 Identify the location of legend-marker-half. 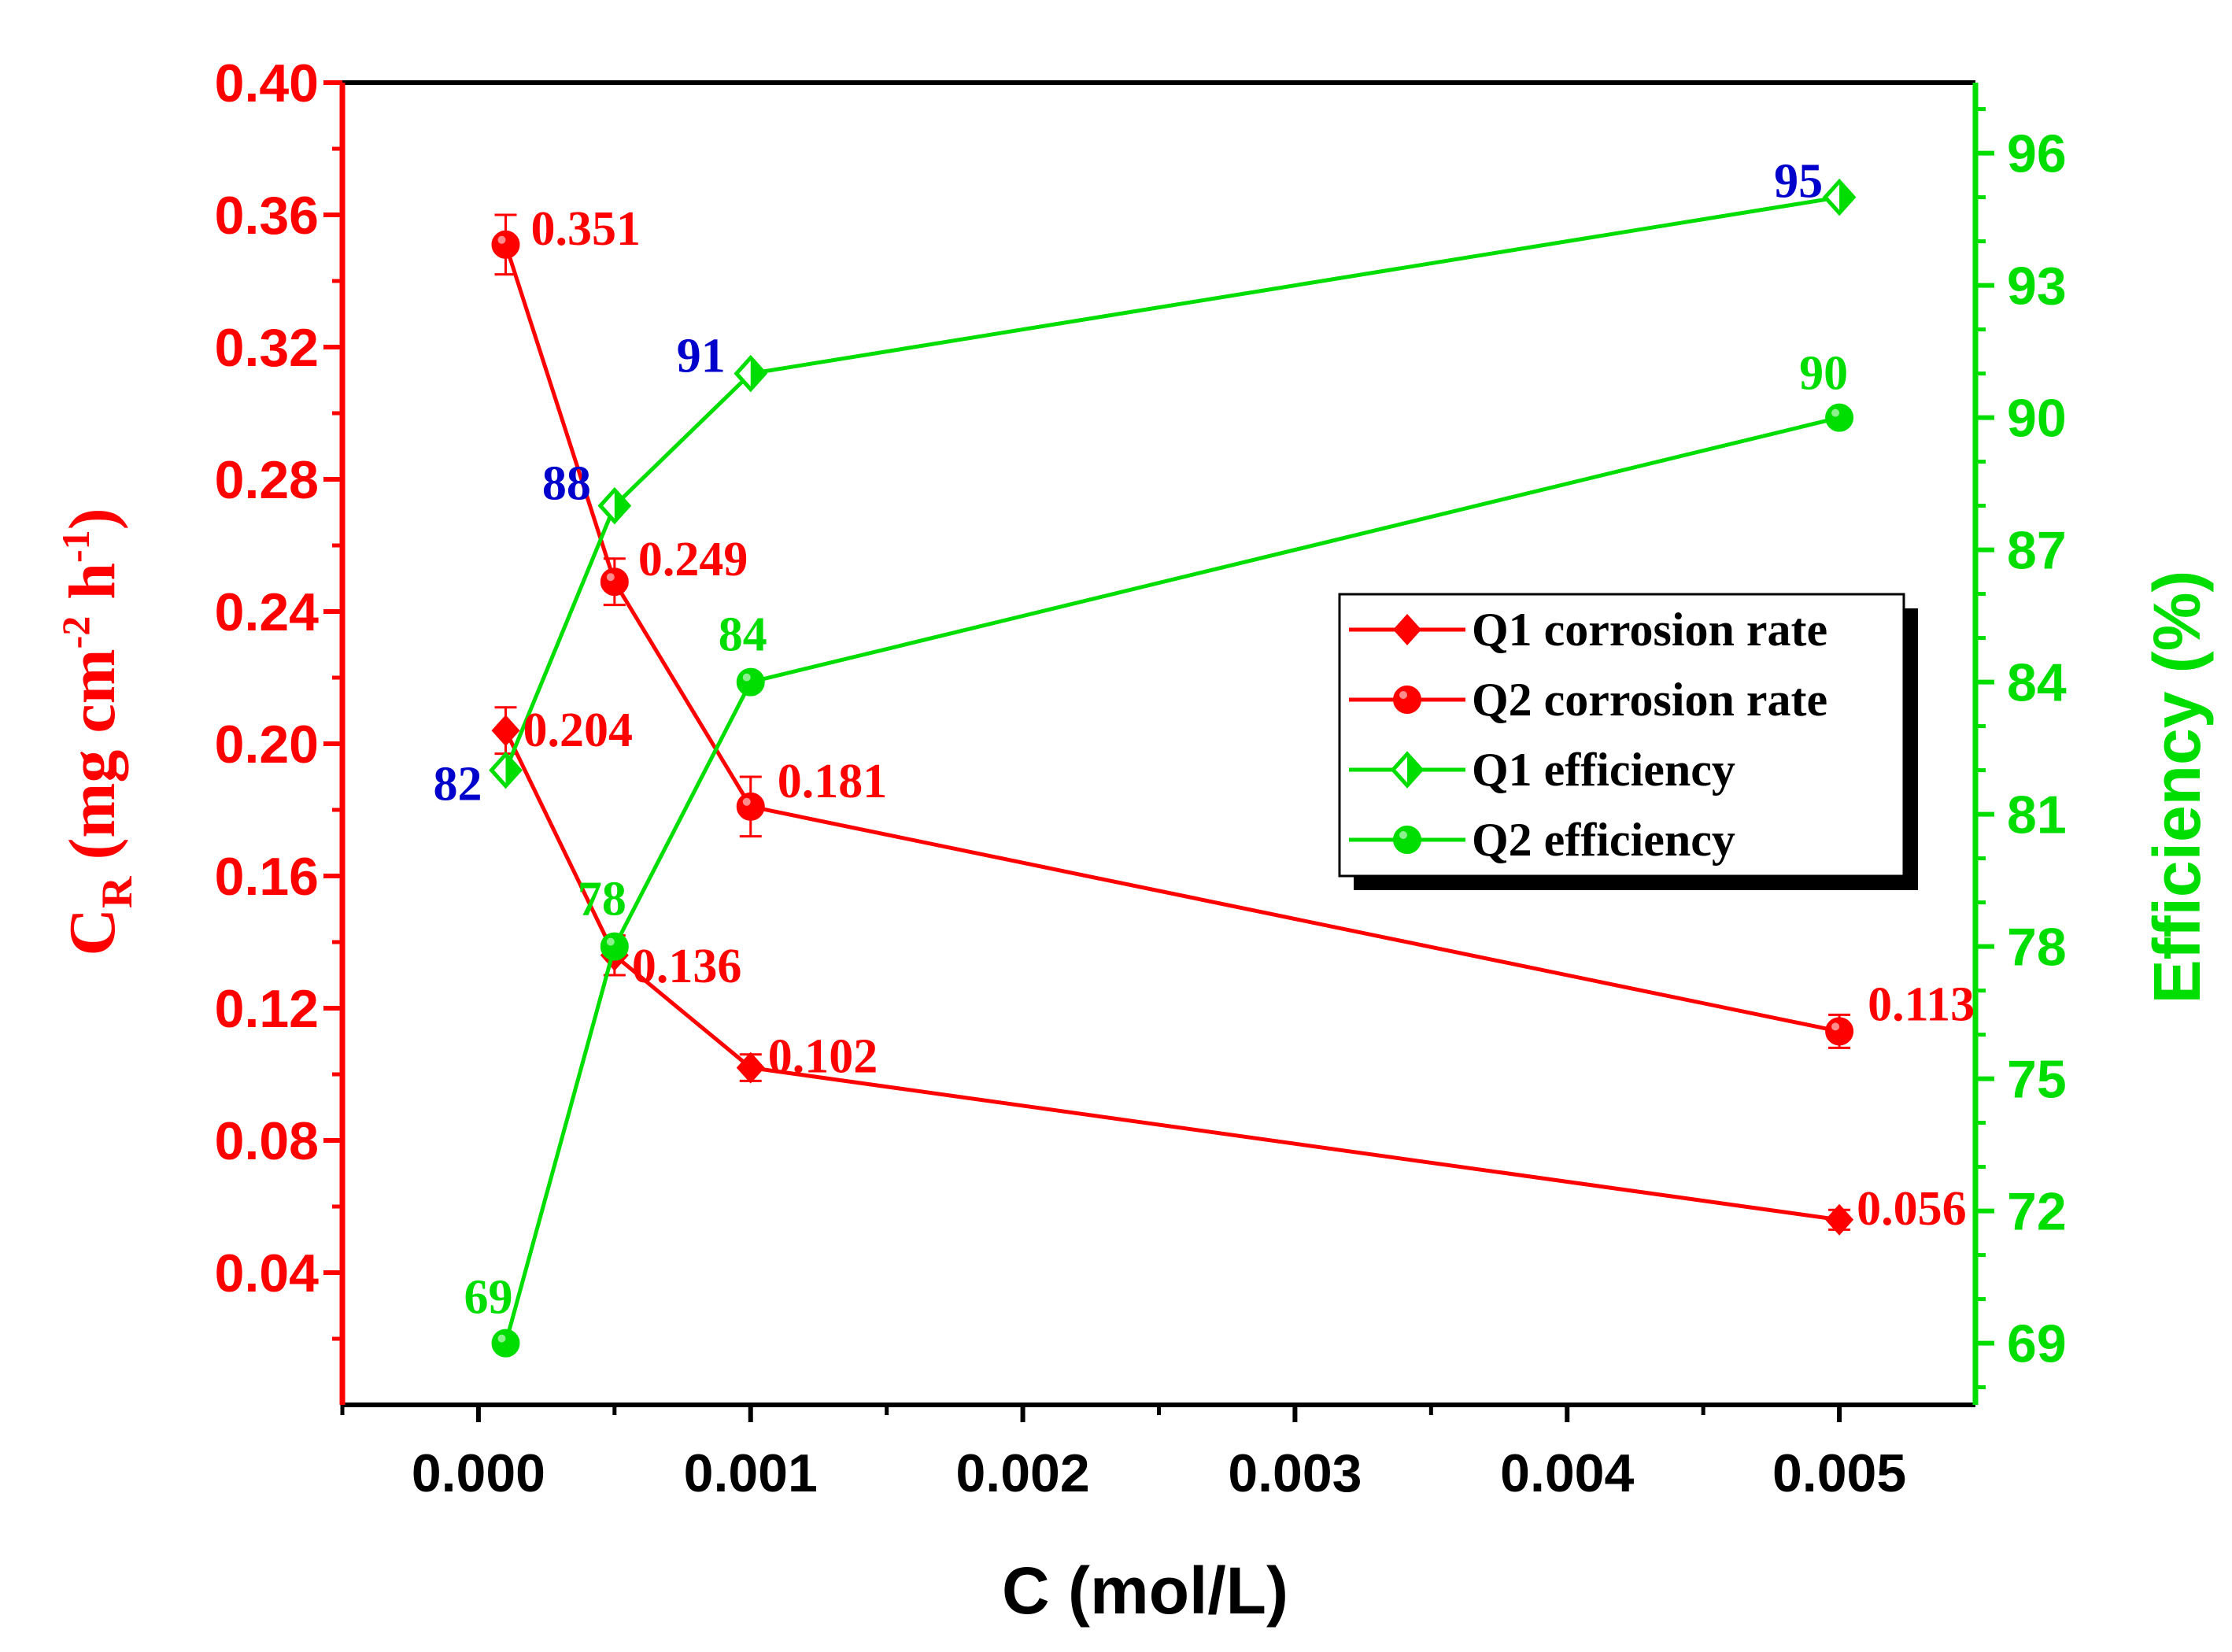
(1414, 770).